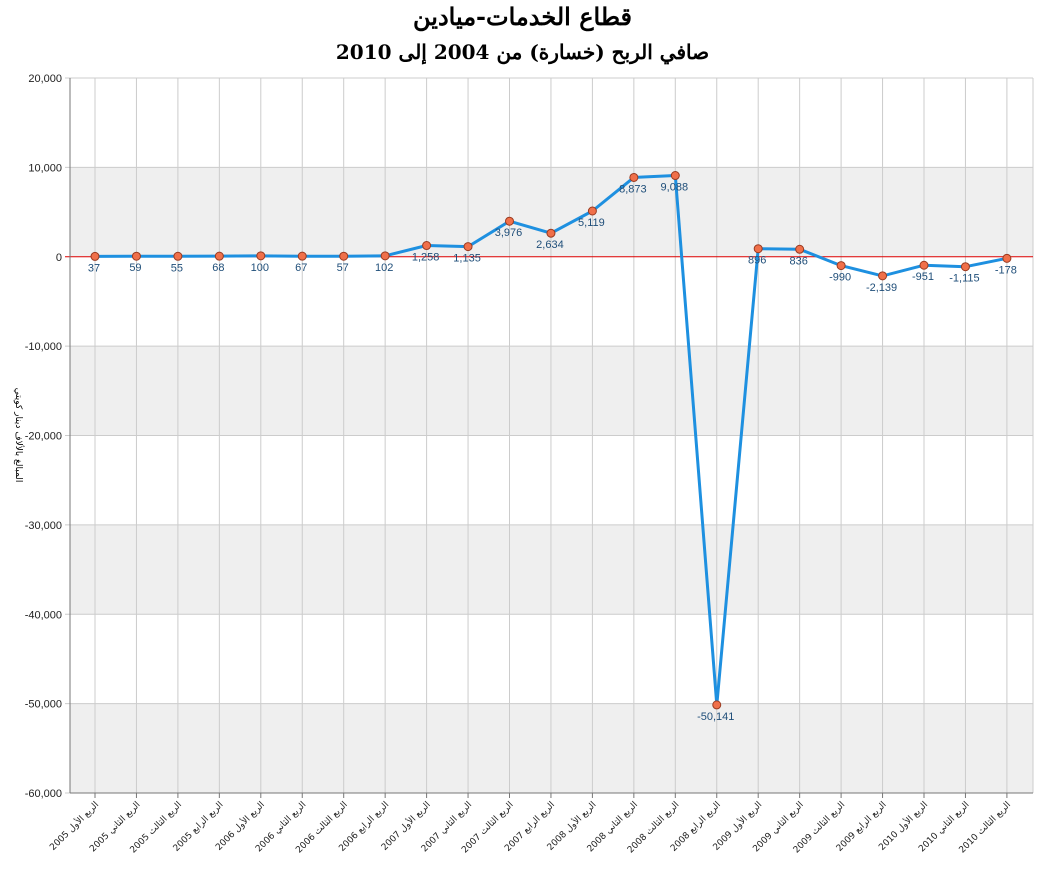 This screenshot has width=1045, height=872. What do you see at coordinates (591, 223) in the screenshot?
I see `data-label: 5,119` at bounding box center [591, 223].